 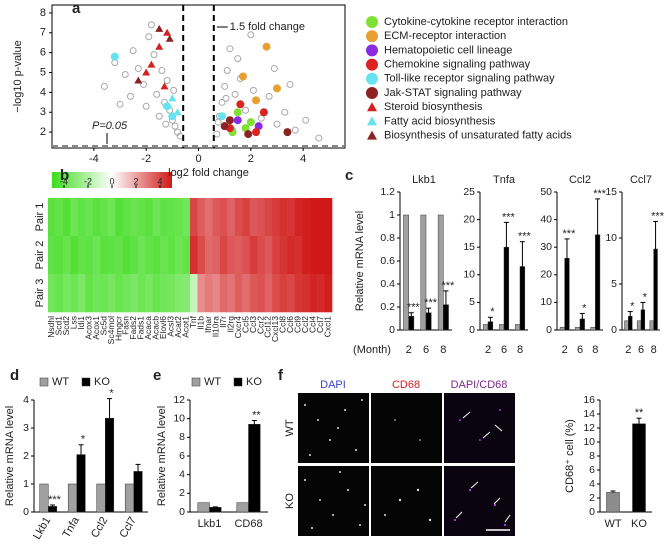 I want to click on image, so click(x=333, y=428).